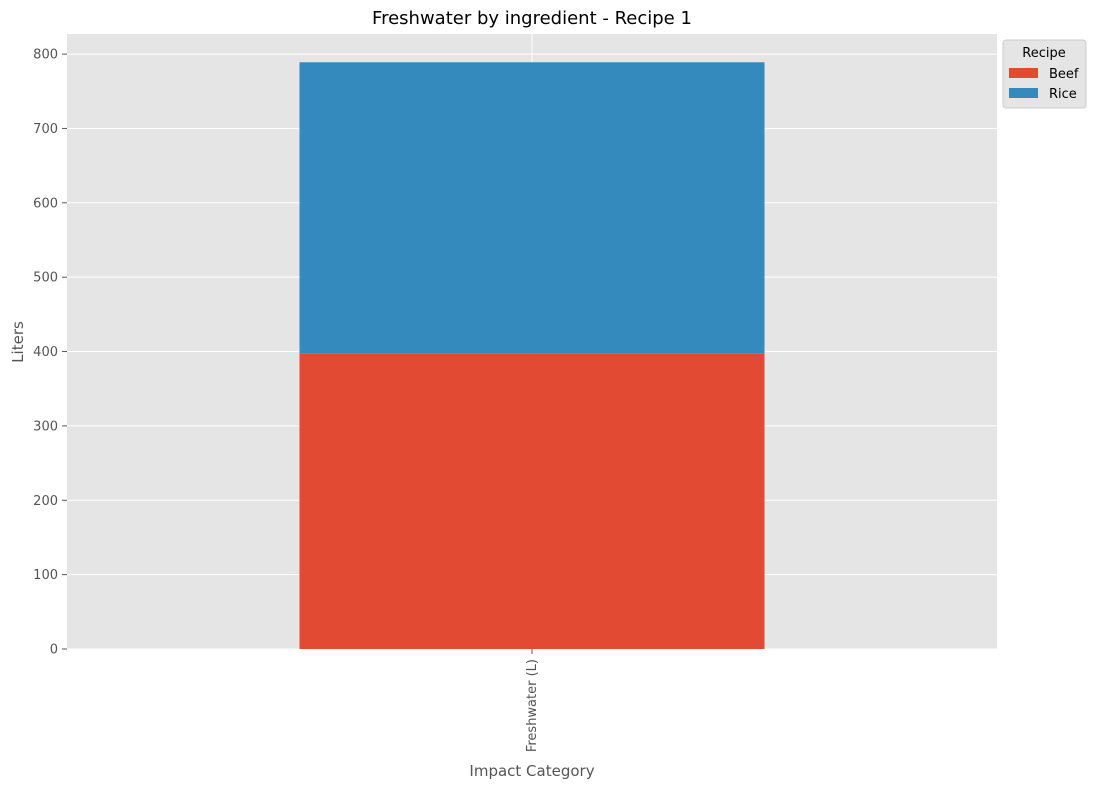 The image size is (1095, 789). I want to click on x-tick-label: Freshwater (L), so click(532, 705).